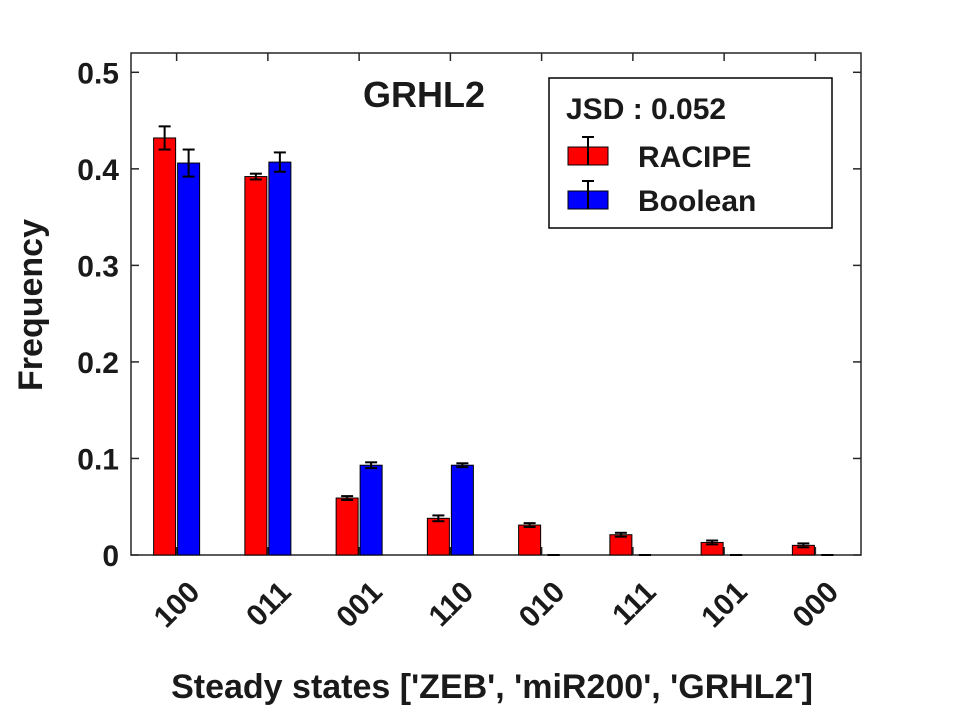  I want to click on y-axis-title: Frequency, so click(31, 305).